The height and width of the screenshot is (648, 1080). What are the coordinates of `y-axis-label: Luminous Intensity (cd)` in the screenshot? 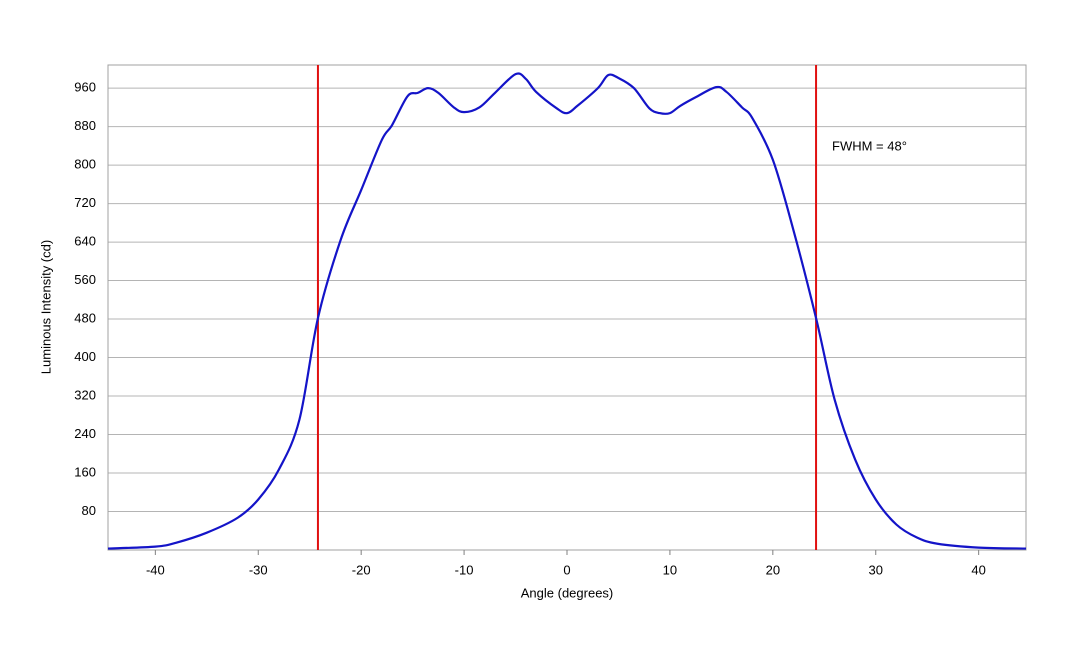 It's located at (45, 307).